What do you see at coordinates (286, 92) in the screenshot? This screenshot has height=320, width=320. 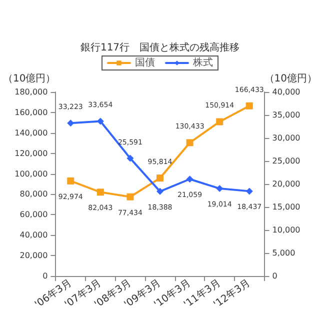 I see `y2-tick-label: 40,000` at bounding box center [286, 92].